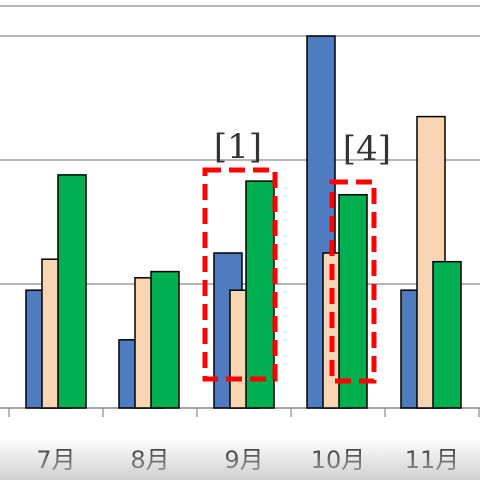 This screenshot has height=480, width=480. I want to click on annotation-label: [1], so click(238, 147).